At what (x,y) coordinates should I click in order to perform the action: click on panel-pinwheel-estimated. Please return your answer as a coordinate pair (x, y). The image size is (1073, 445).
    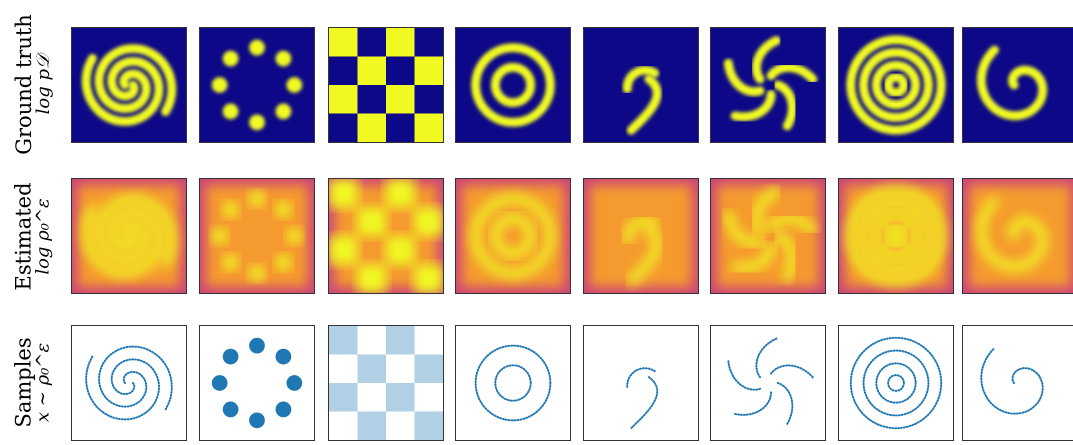
    Looking at the image, I should click on (768, 236).